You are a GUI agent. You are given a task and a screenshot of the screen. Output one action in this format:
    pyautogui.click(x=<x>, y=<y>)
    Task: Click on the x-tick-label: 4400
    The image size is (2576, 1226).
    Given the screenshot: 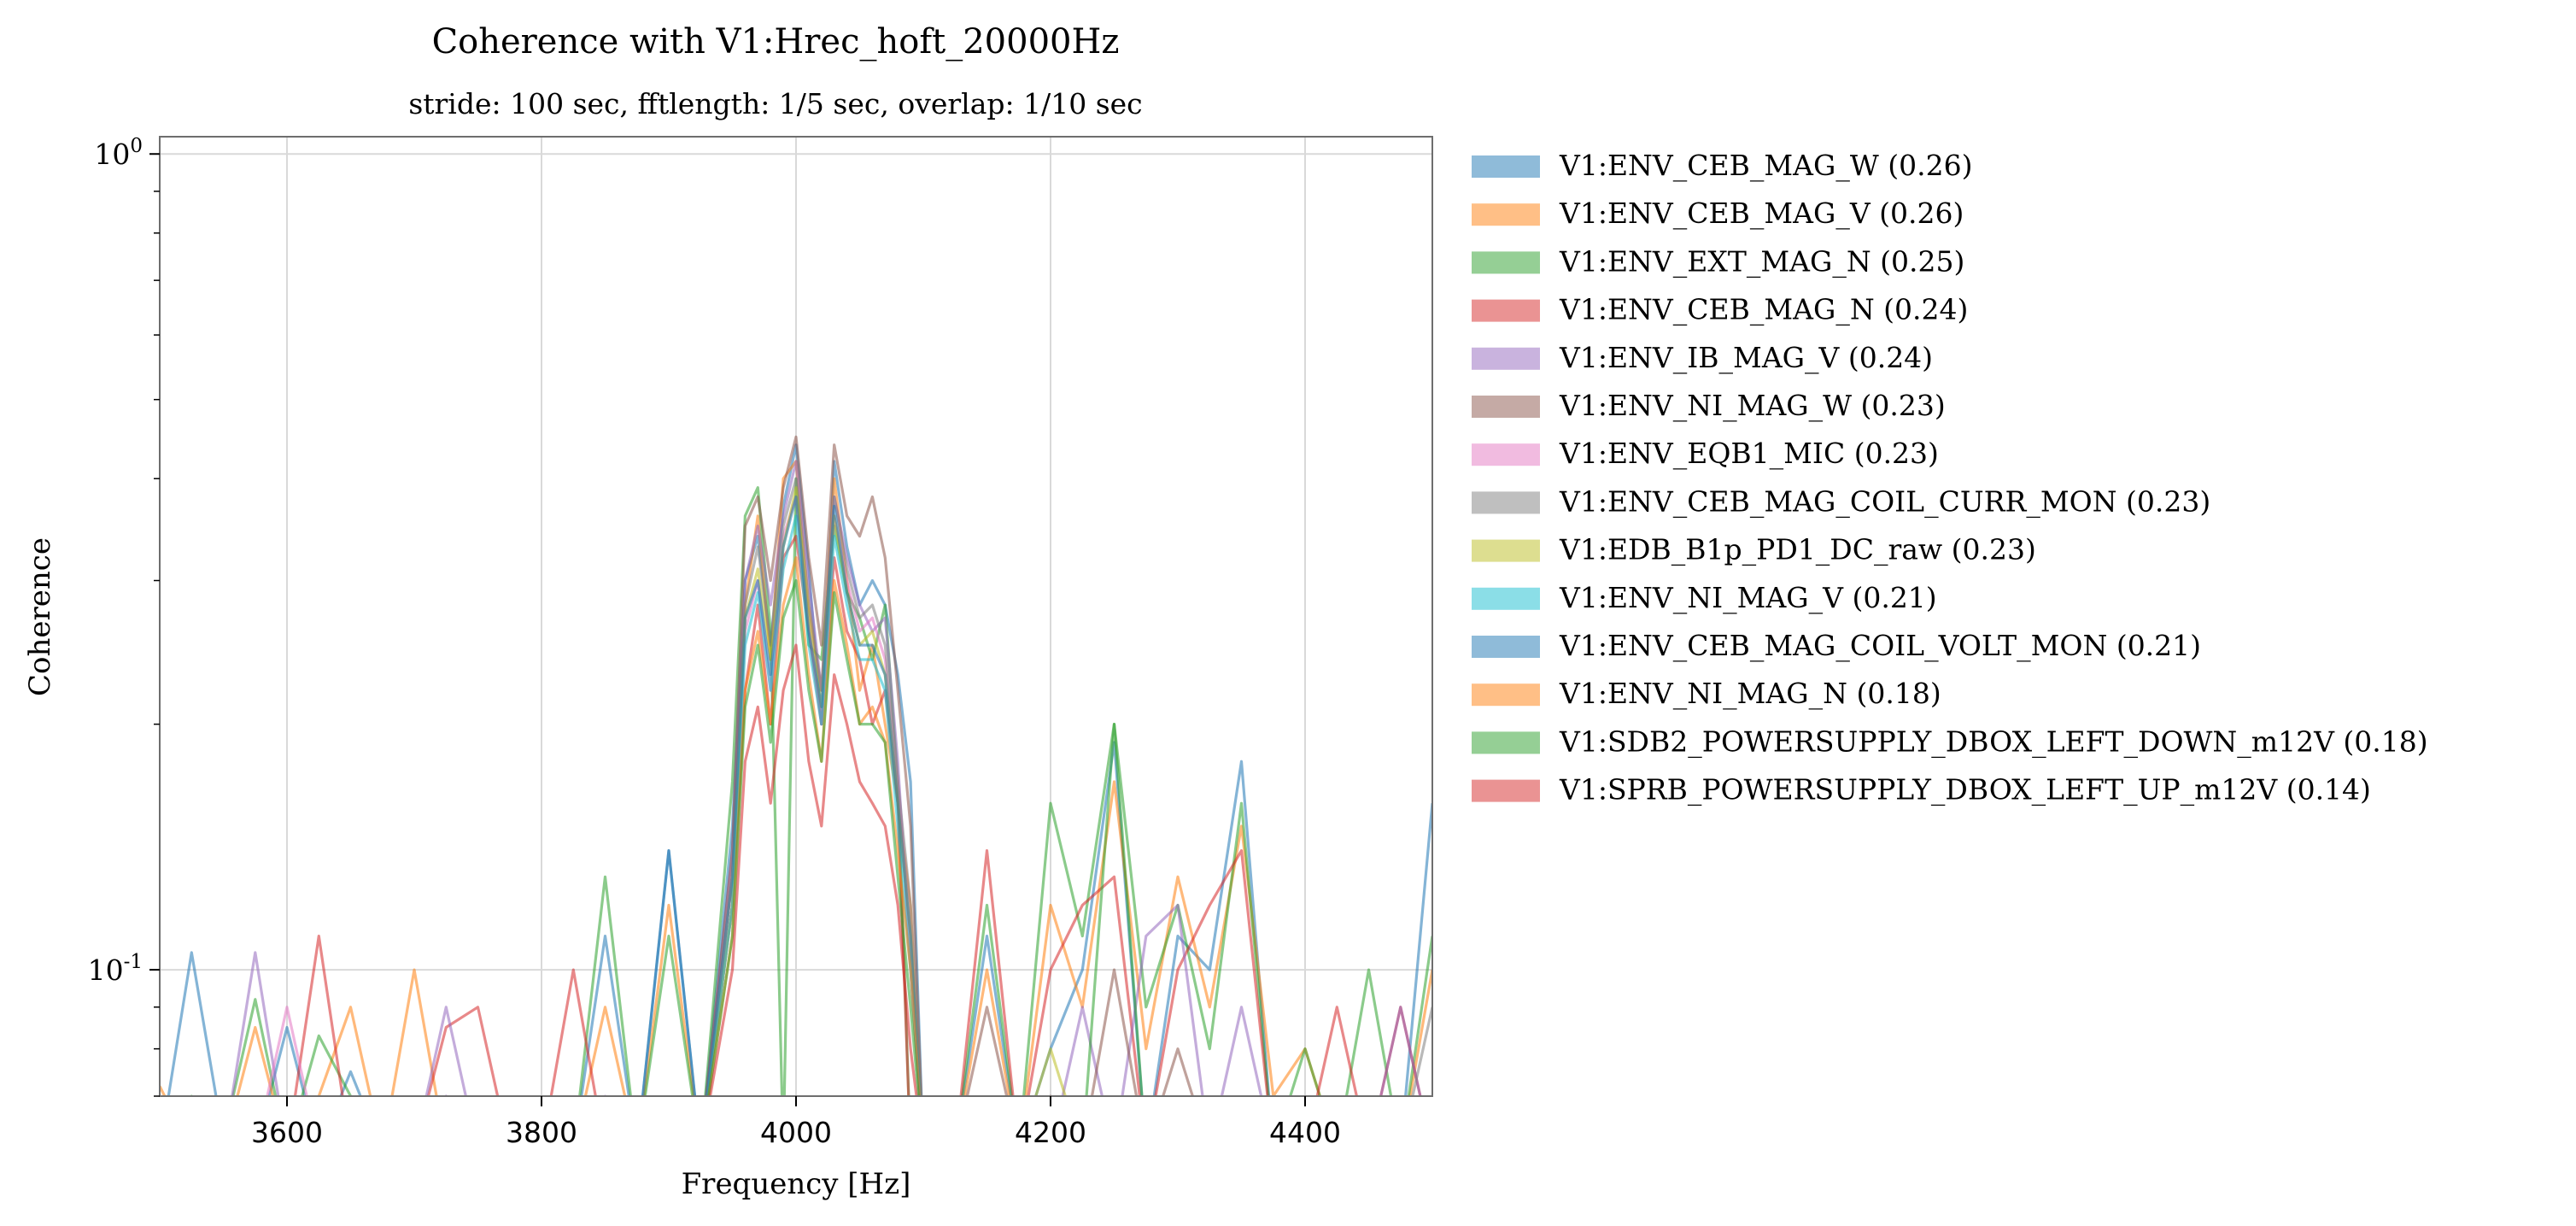 What is the action you would take?
    pyautogui.click(x=1305, y=1132)
    